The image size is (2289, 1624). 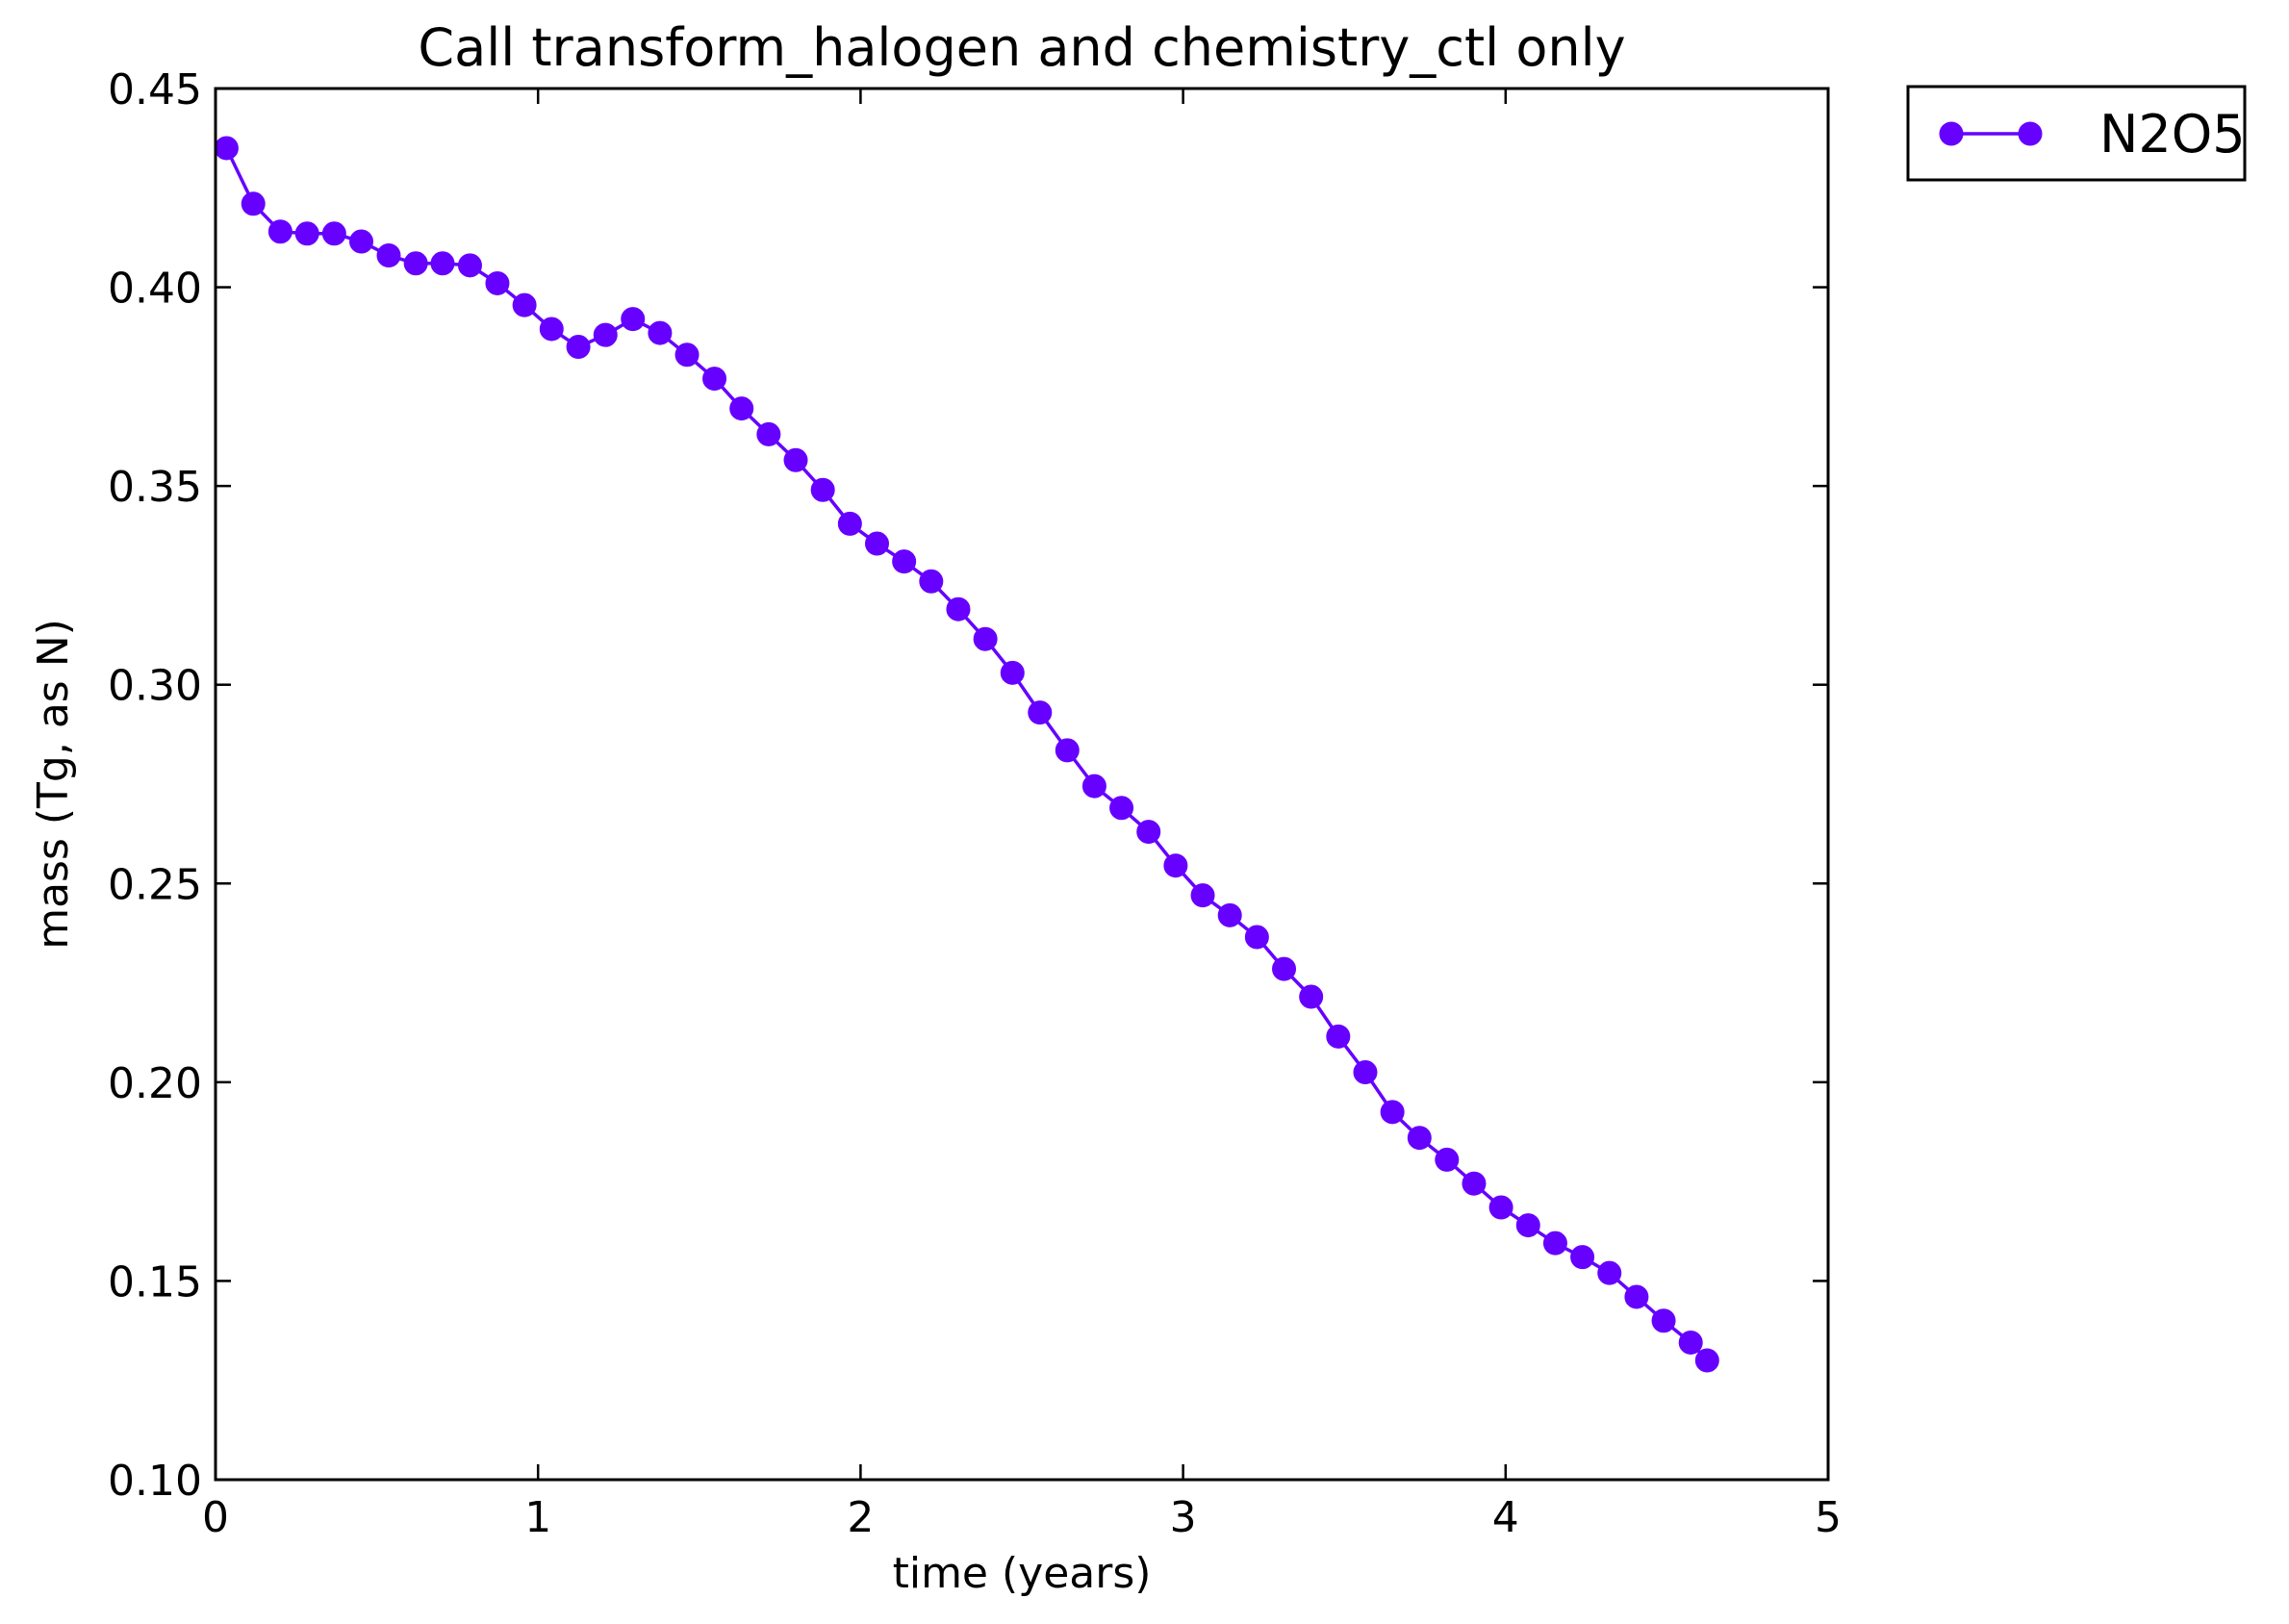 What do you see at coordinates (2077, 133) in the screenshot?
I see `legend: N2O5` at bounding box center [2077, 133].